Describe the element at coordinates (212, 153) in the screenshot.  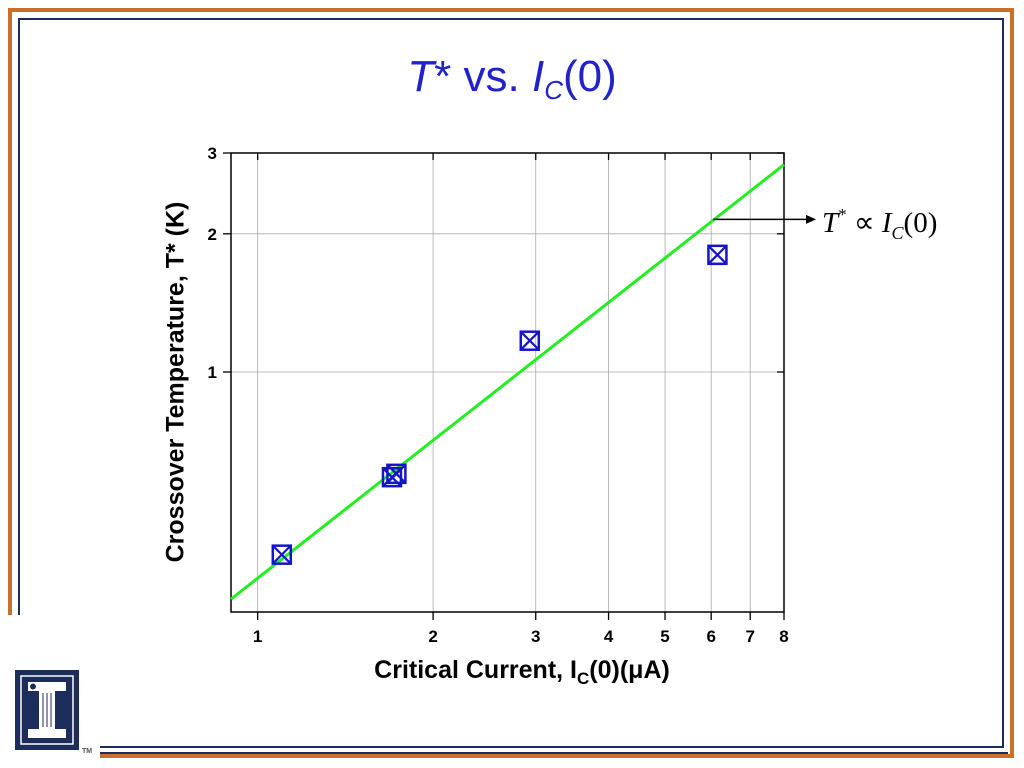
I see `y-tick-label-3: 3` at that location.